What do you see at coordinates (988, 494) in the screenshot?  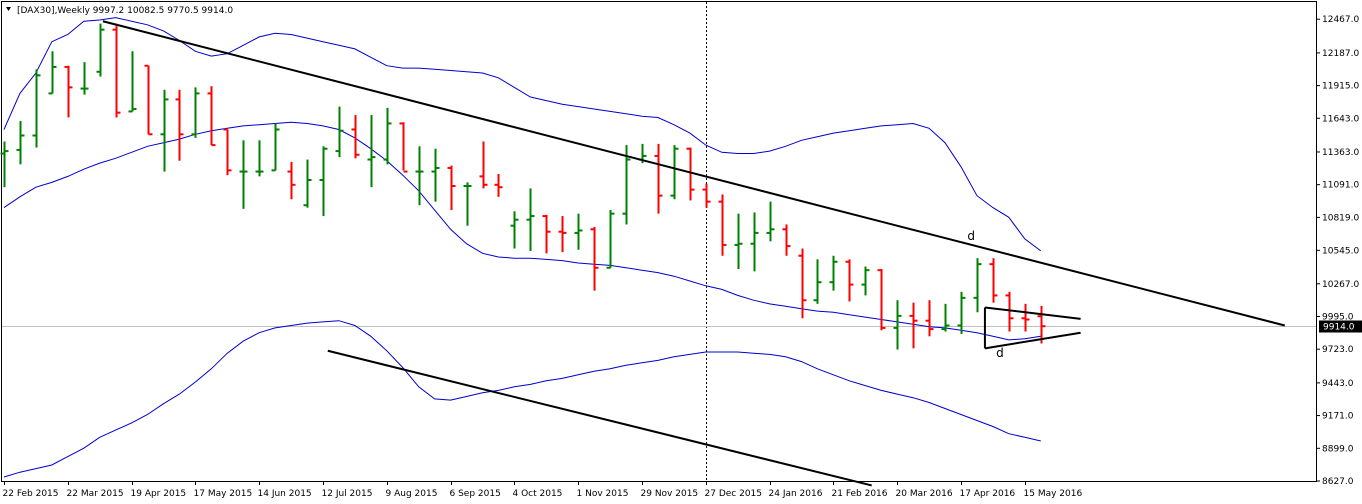 I see `x-axis-tick-label: 17 Apr 2016` at bounding box center [988, 494].